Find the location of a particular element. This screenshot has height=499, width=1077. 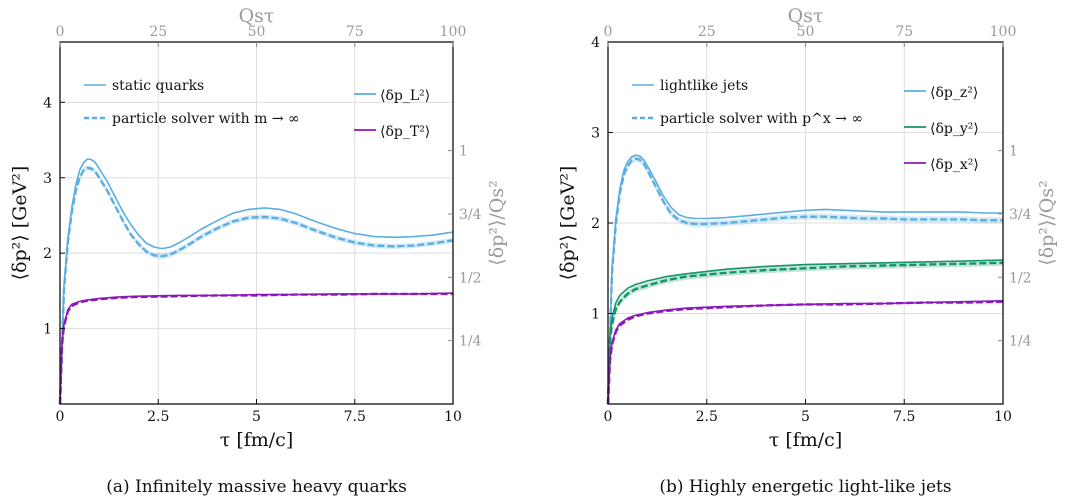

legend-color-label-2: ⟨δp_x²⟩ is located at coordinates (954, 165).